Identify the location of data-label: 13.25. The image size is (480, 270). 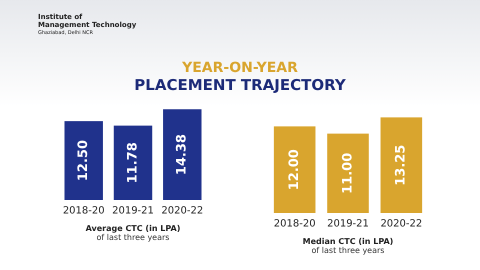
(401, 165).